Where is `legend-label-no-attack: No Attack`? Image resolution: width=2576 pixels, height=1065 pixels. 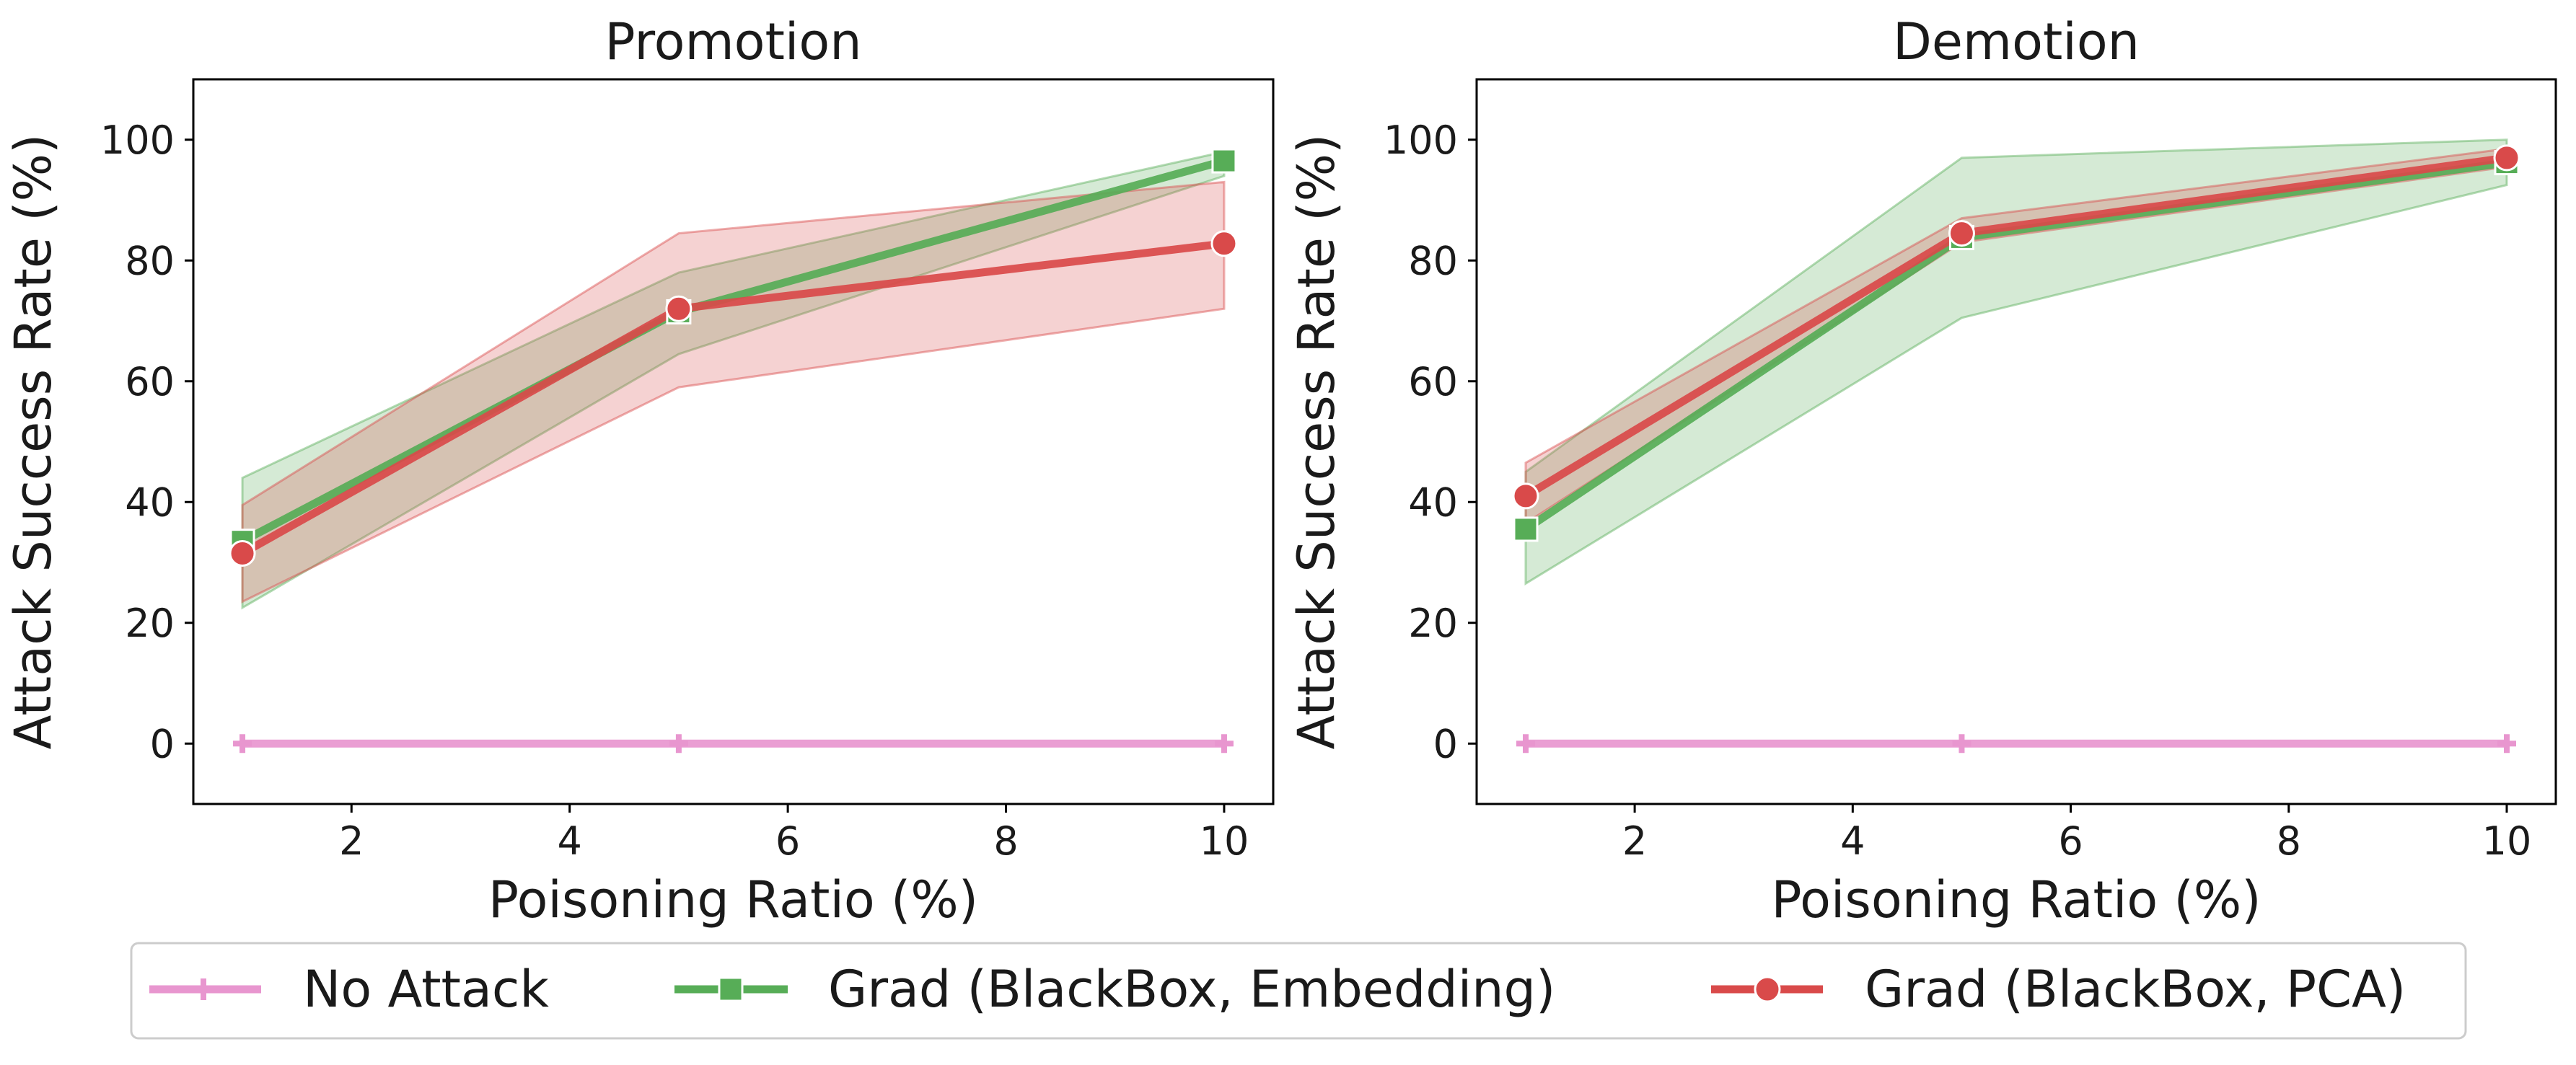
legend-label-no-attack: No Attack is located at coordinates (426, 990).